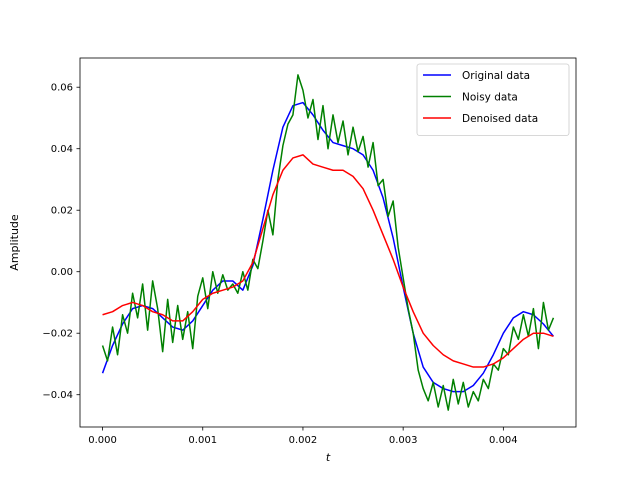 The height and width of the screenshot is (485, 640). Describe the element at coordinates (490, 98) in the screenshot. I see `legend-entry-label: Noisy data` at that location.